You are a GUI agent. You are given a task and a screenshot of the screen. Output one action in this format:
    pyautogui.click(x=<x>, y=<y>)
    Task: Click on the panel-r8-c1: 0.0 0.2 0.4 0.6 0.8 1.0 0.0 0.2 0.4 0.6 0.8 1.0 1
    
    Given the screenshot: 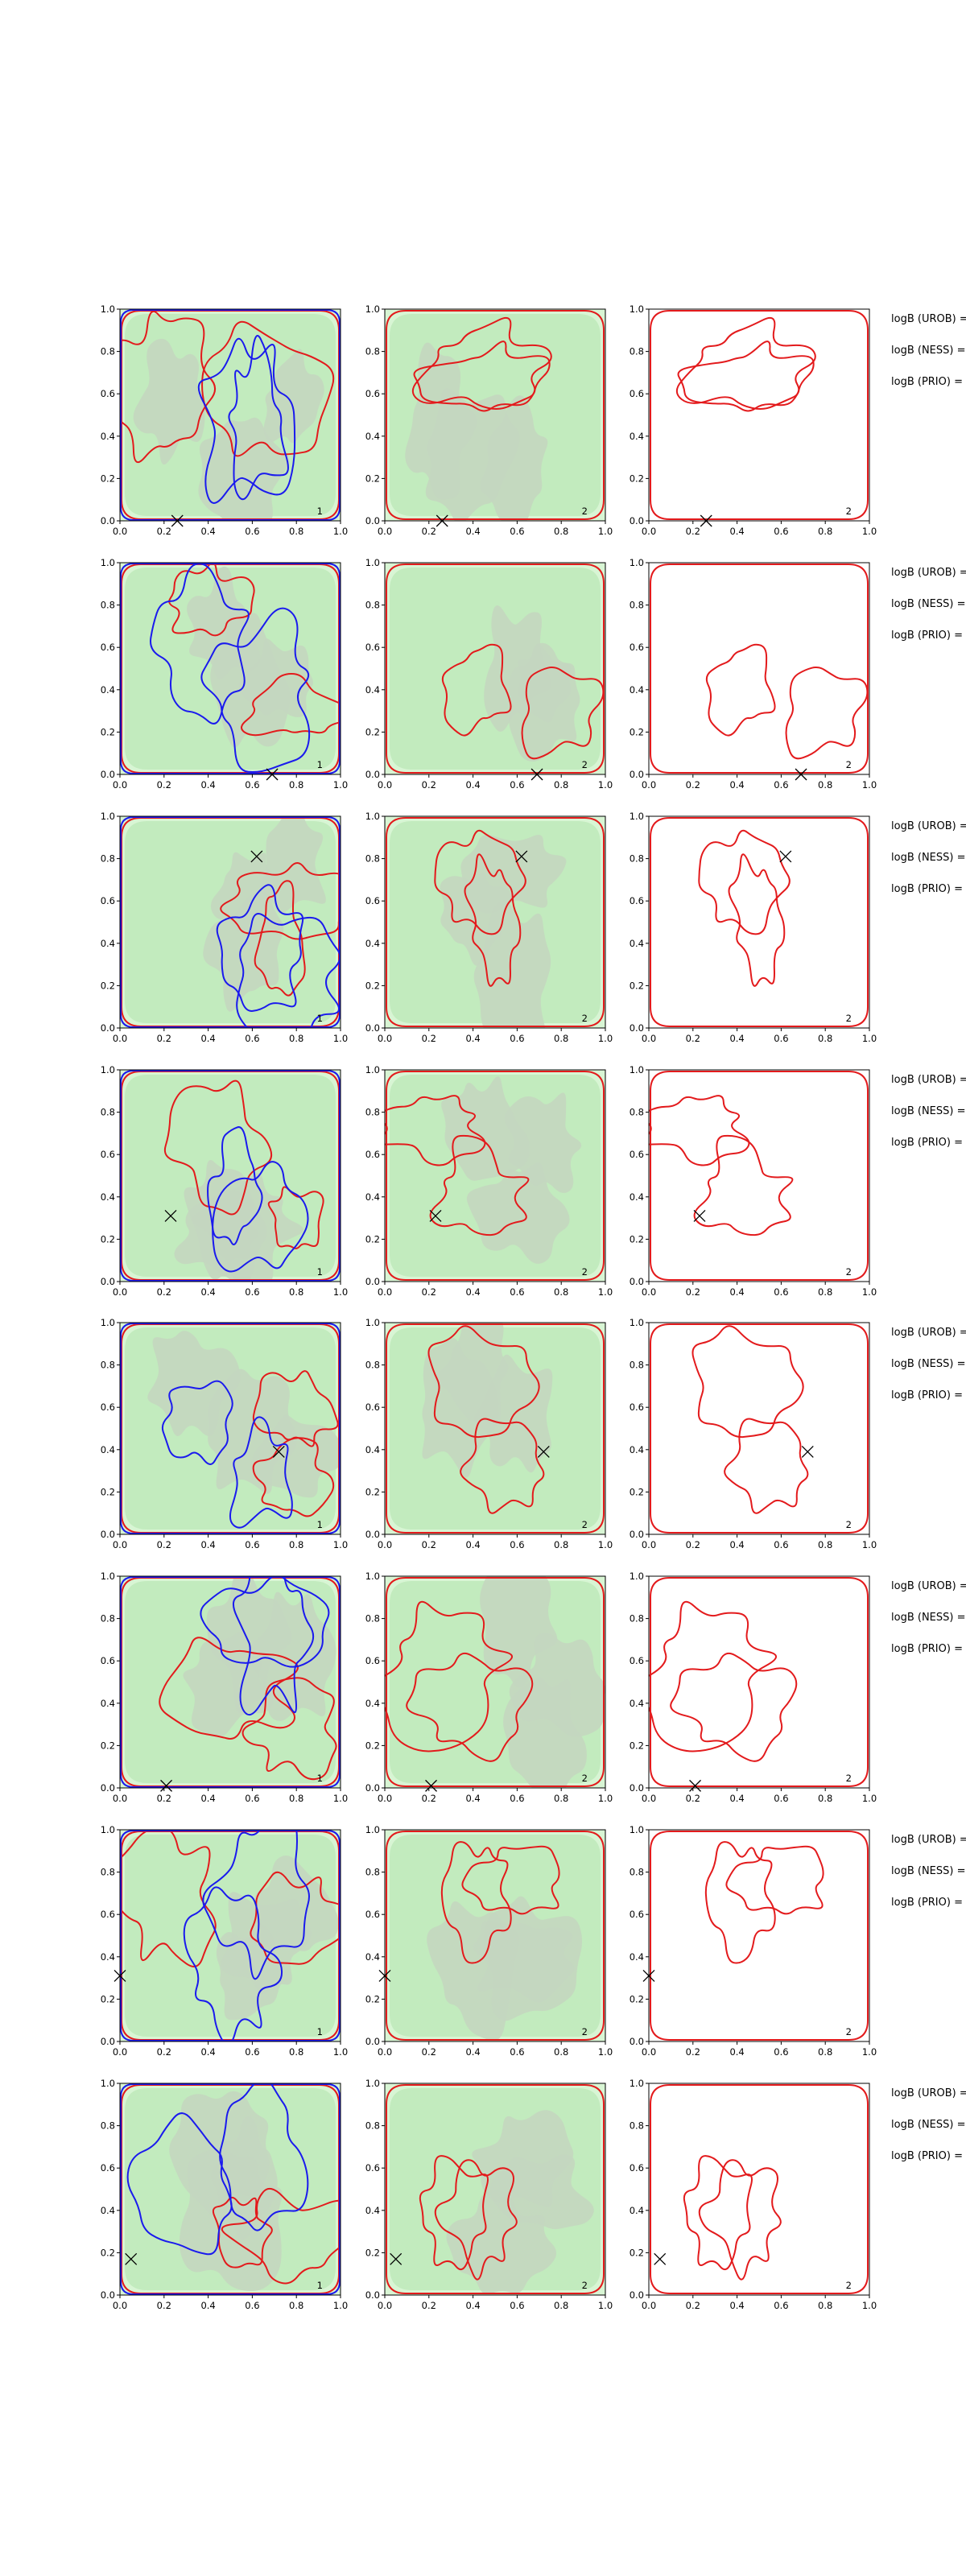 What is the action you would take?
    pyautogui.click(x=224, y=2194)
    